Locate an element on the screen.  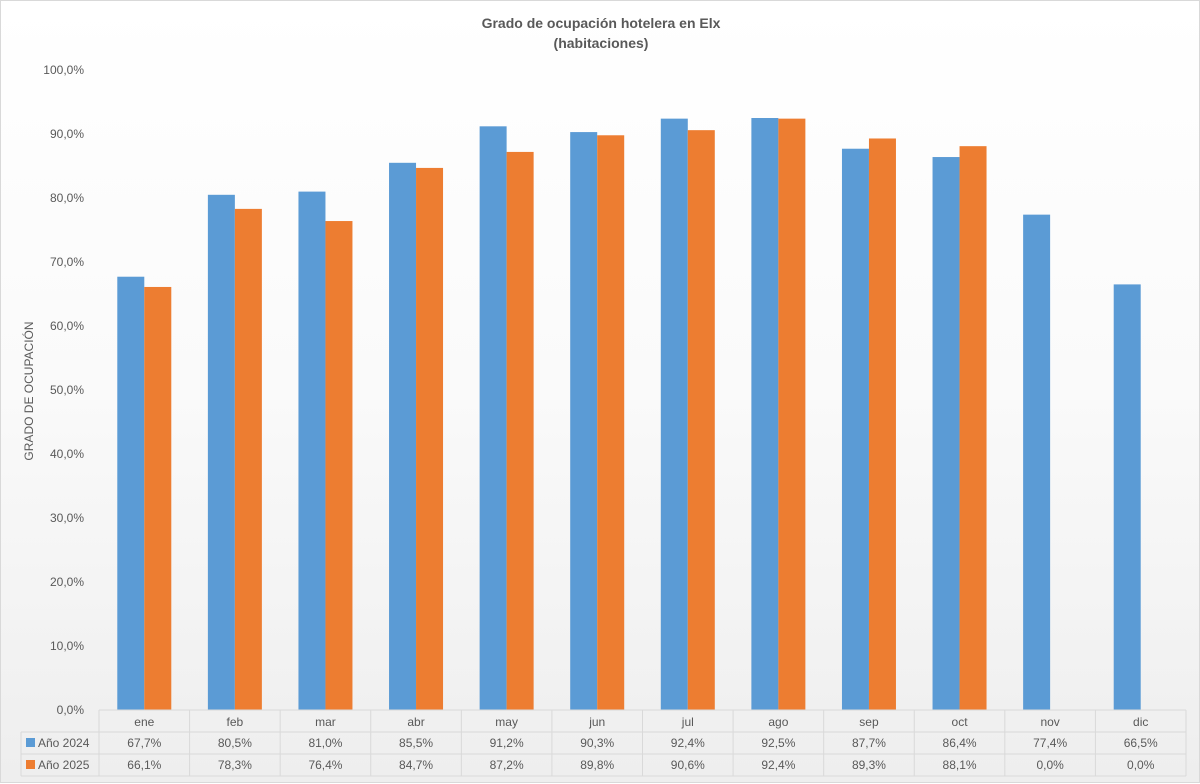
bar-año-2025-ene is located at coordinates (158, 498).